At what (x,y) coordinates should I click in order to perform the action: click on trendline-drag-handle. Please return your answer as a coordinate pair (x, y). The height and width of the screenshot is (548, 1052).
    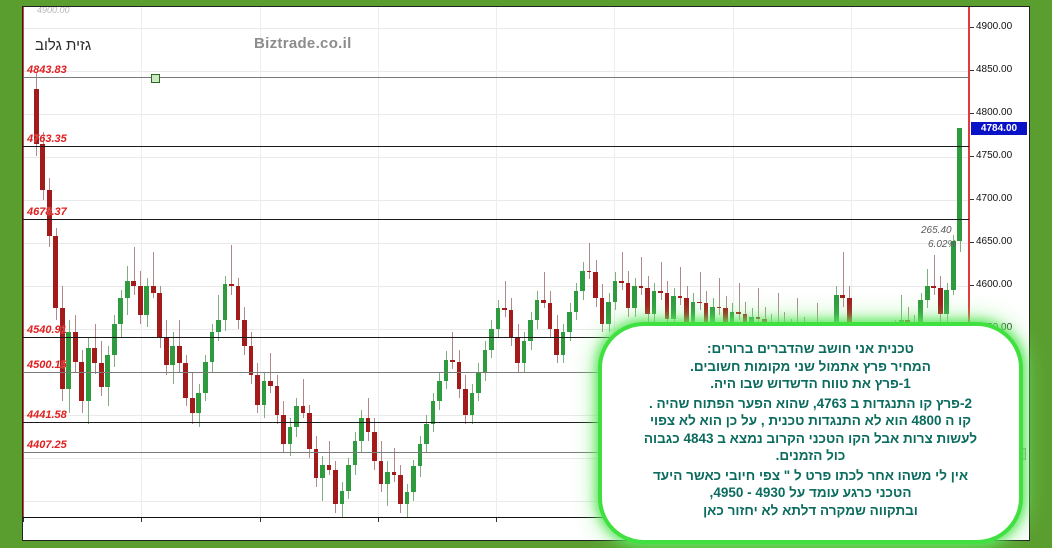
    Looking at the image, I should click on (155, 78).